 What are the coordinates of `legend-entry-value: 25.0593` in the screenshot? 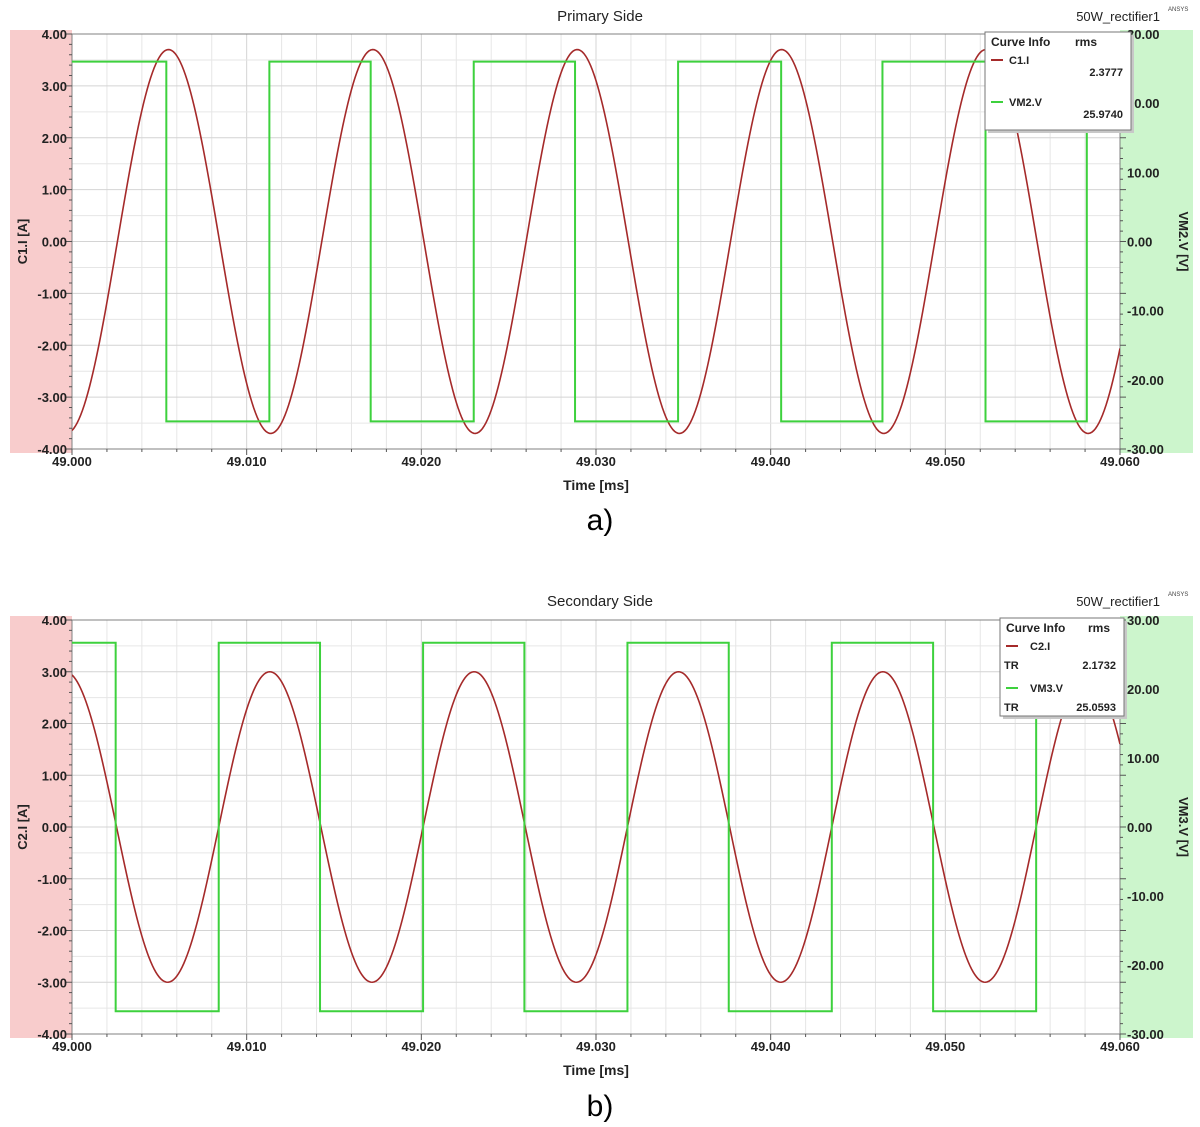 It's located at (1096, 708).